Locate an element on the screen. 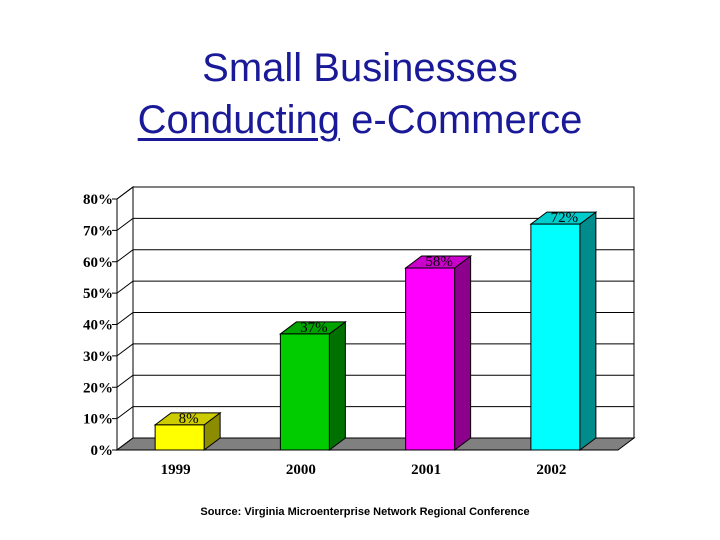 The image size is (720, 540). y-tick-label: 80% is located at coordinates (98, 200).